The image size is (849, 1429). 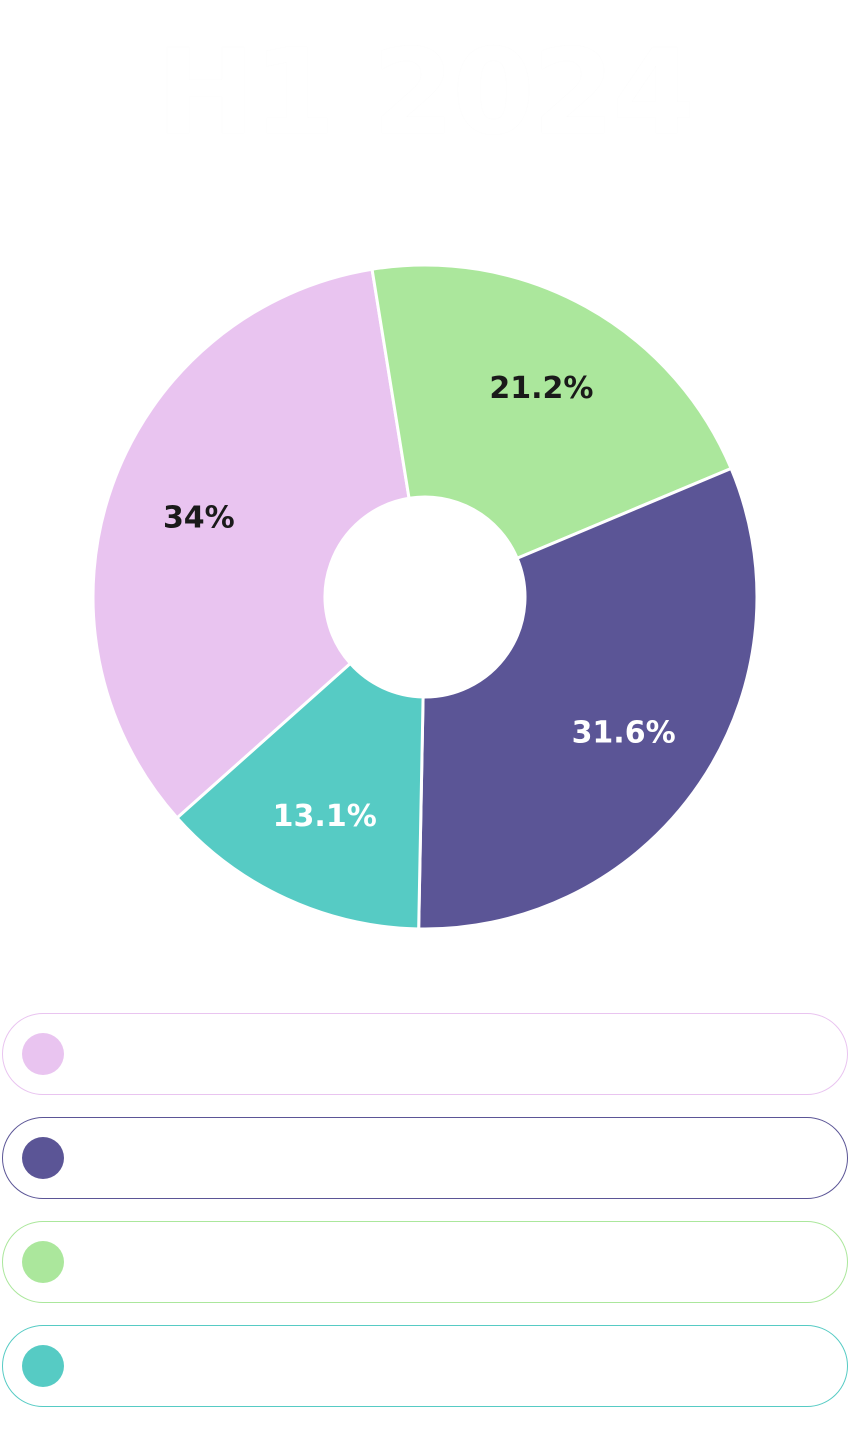 I want to click on slice-label-americas: 21.2%, so click(x=541, y=388).